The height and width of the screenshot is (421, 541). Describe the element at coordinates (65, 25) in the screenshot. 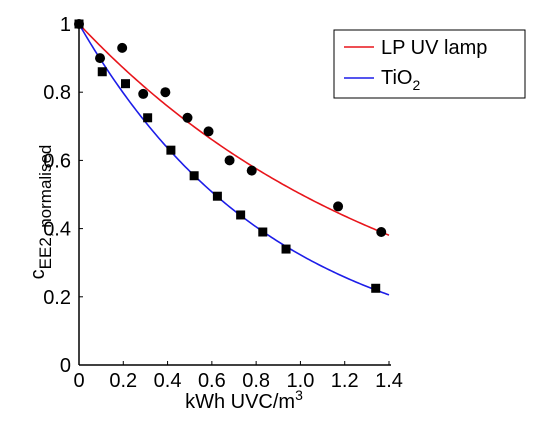

I see `y-tick-label: 1` at that location.